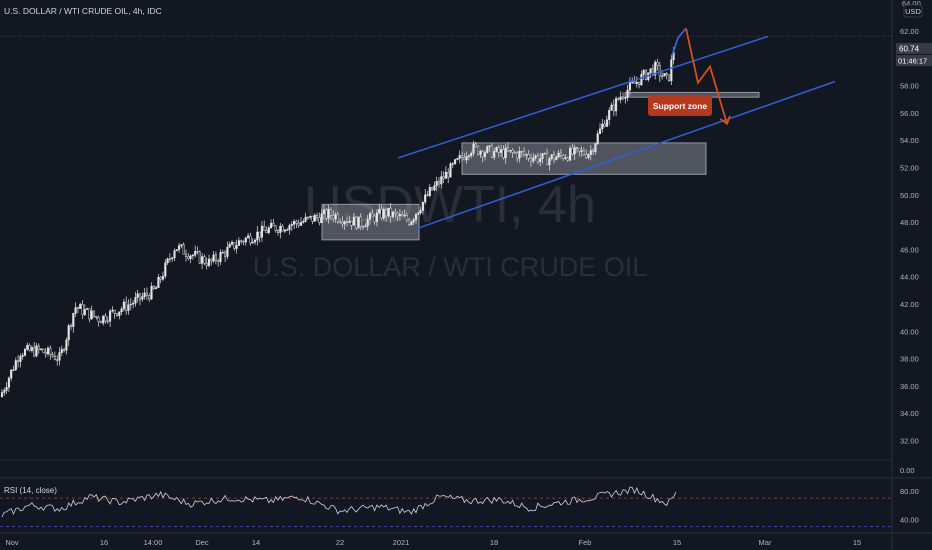 The width and height of the screenshot is (932, 550). Describe the element at coordinates (909, 140) in the screenshot. I see `y-tick-label: 54.00` at that location.